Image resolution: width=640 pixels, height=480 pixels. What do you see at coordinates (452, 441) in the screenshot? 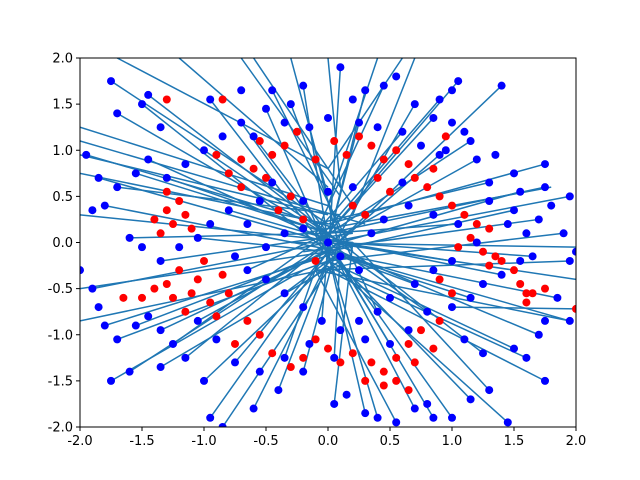
I see `x-tick-label-6: 1.0` at bounding box center [452, 441].